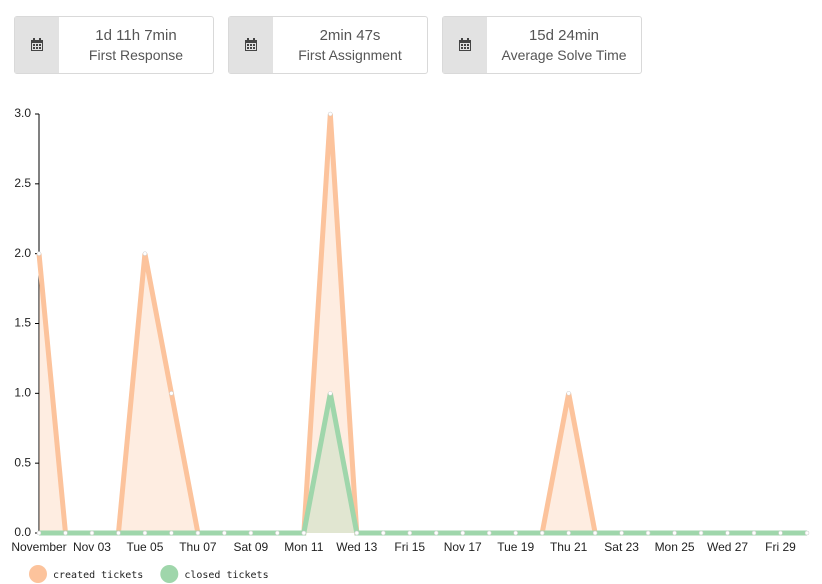 The image size is (822, 584). What do you see at coordinates (22, 462) in the screenshot?
I see `y-tick-label: 0.5` at bounding box center [22, 462].